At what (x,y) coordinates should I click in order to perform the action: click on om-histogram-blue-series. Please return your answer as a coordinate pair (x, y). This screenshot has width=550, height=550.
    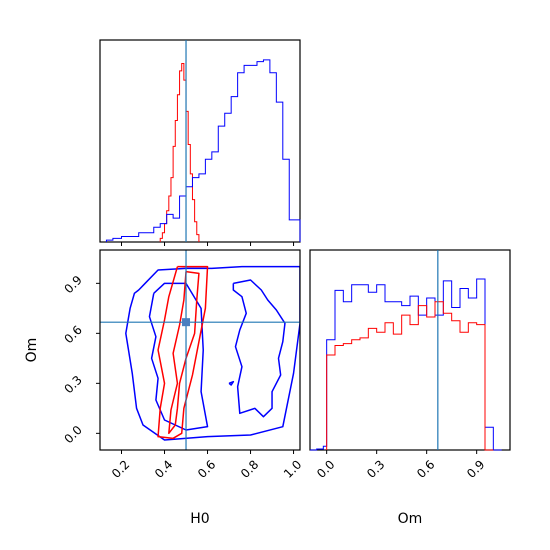
    Looking at the image, I should click on (406, 364).